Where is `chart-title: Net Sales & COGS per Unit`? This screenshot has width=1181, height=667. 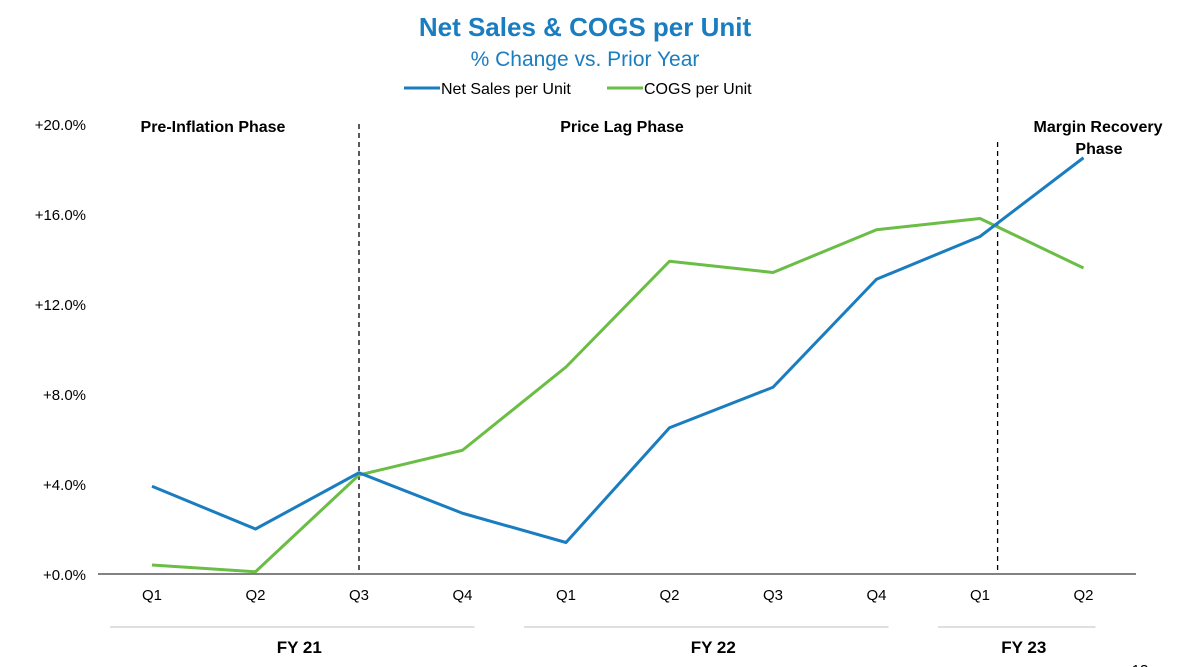 chart-title: Net Sales & COGS per Unit is located at coordinates (585, 27).